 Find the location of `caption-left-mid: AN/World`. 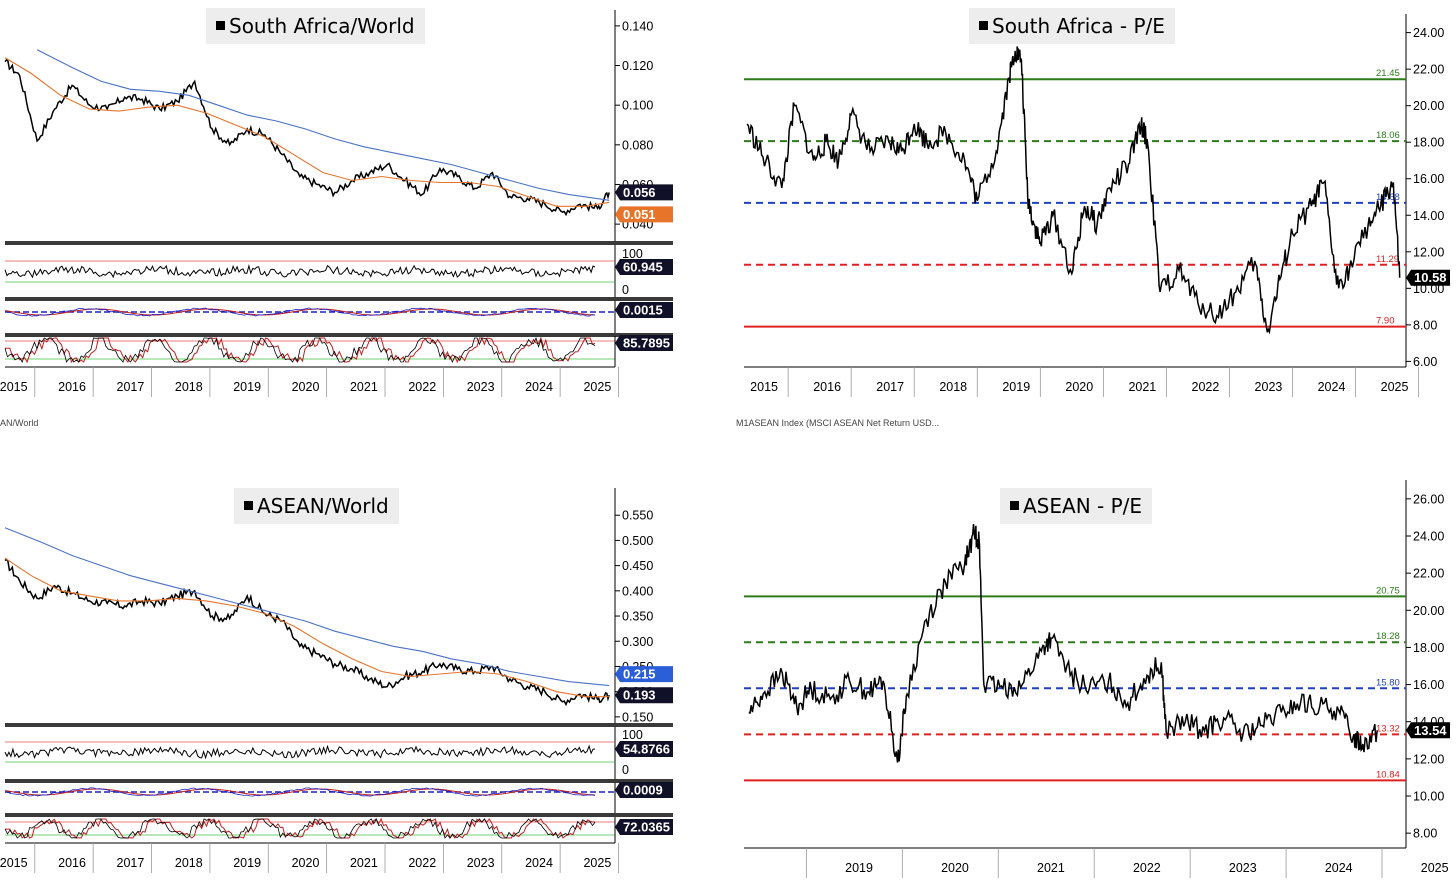

caption-left-mid: AN/World is located at coordinates (19, 423).